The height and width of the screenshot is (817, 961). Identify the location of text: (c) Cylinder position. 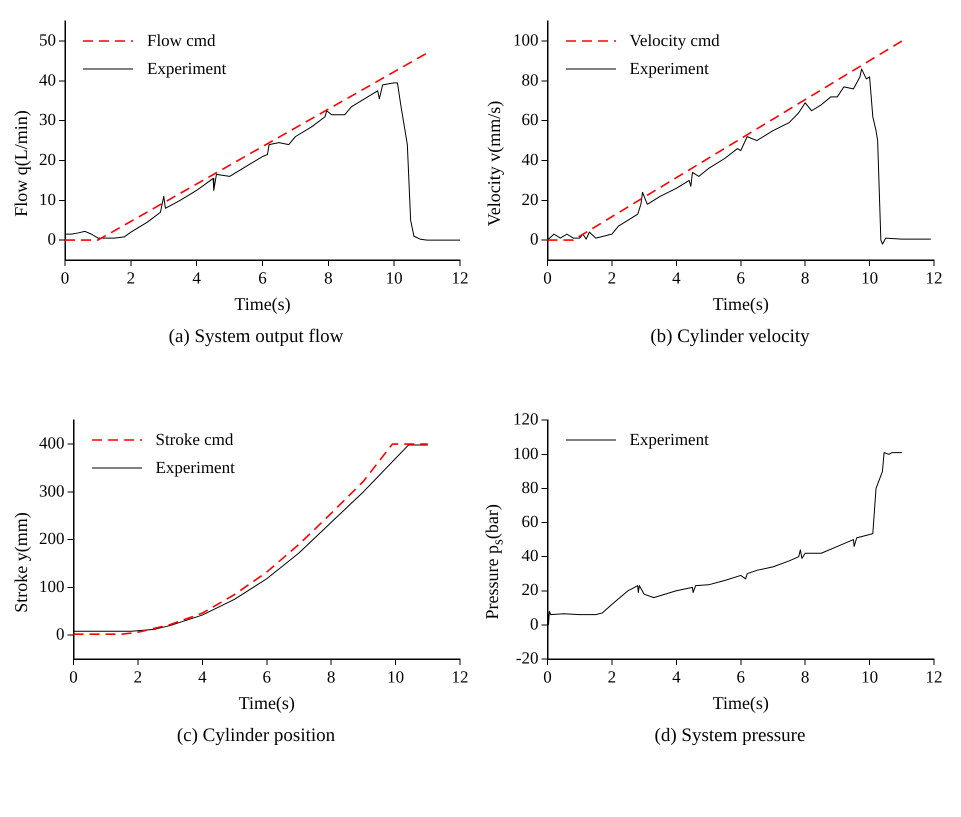
(256, 736).